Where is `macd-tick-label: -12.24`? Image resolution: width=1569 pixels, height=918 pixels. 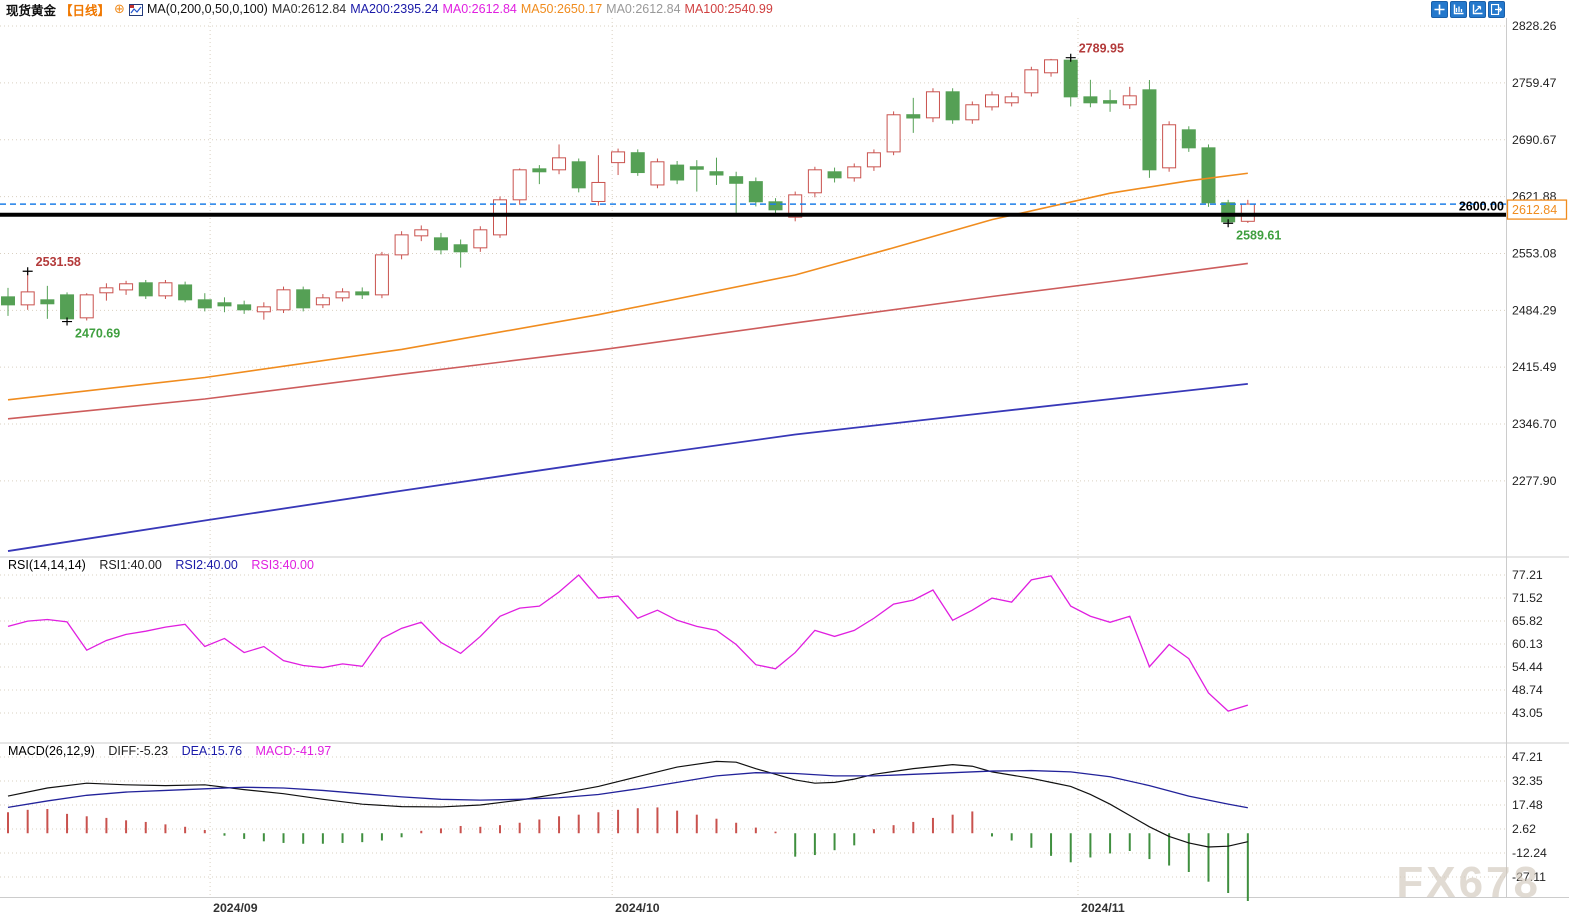 macd-tick-label: -12.24 is located at coordinates (1529, 853).